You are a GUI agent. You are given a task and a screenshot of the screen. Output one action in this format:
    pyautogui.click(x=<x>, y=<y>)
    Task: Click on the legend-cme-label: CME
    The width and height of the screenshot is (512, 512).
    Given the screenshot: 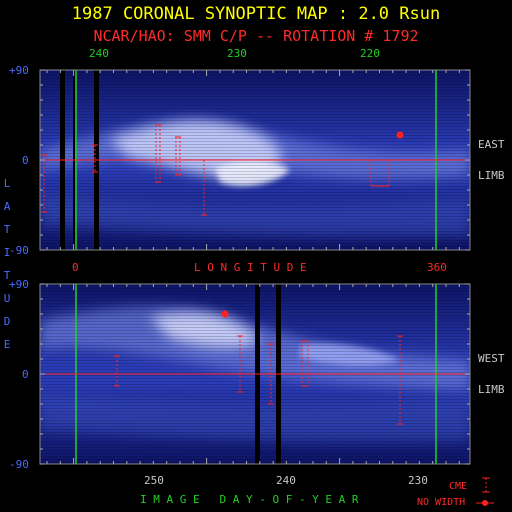 What is the action you would take?
    pyautogui.click(x=458, y=486)
    